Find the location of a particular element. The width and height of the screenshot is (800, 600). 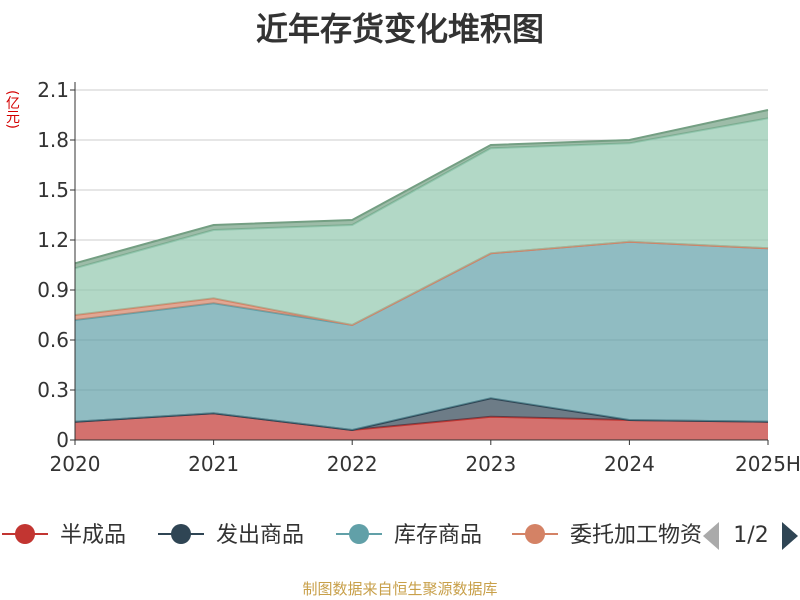

legend-item-3: 委托加工物资 is located at coordinates (636, 535).